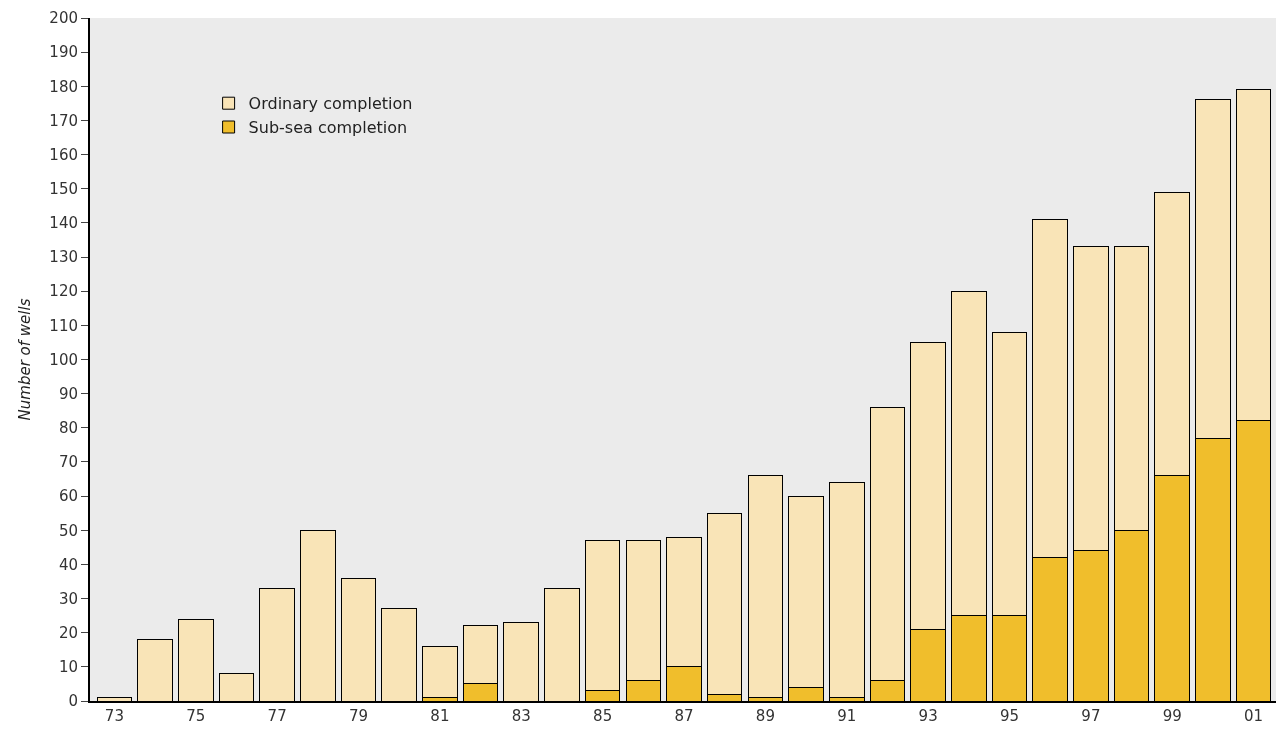 This screenshot has width=1281, height=729. What do you see at coordinates (63, 52) in the screenshot?
I see `y-tick-label: 190` at bounding box center [63, 52].